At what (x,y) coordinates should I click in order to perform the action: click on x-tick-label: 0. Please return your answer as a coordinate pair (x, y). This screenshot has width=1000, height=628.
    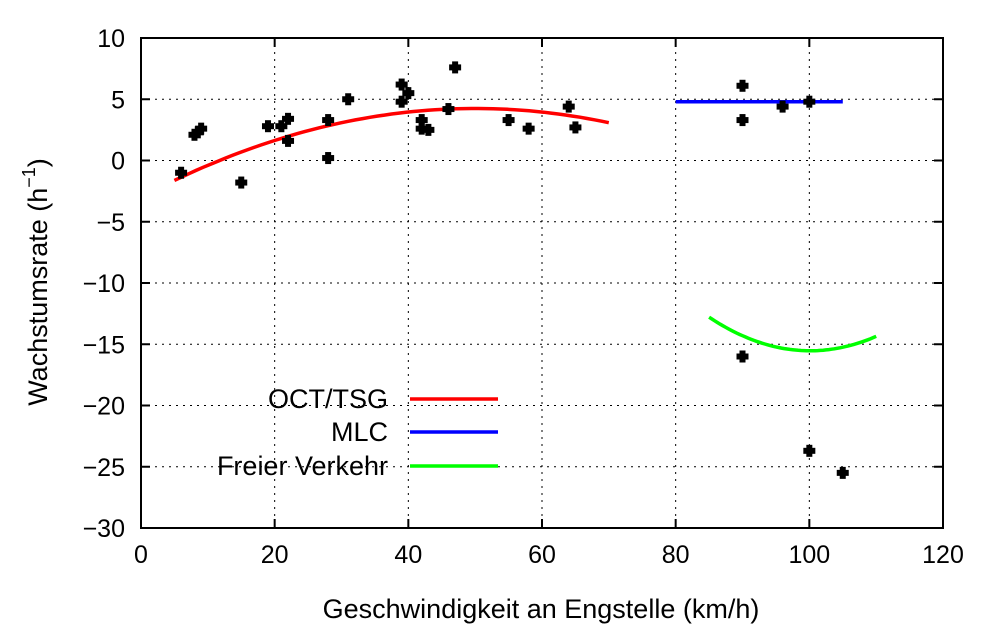
    Looking at the image, I should click on (141, 555).